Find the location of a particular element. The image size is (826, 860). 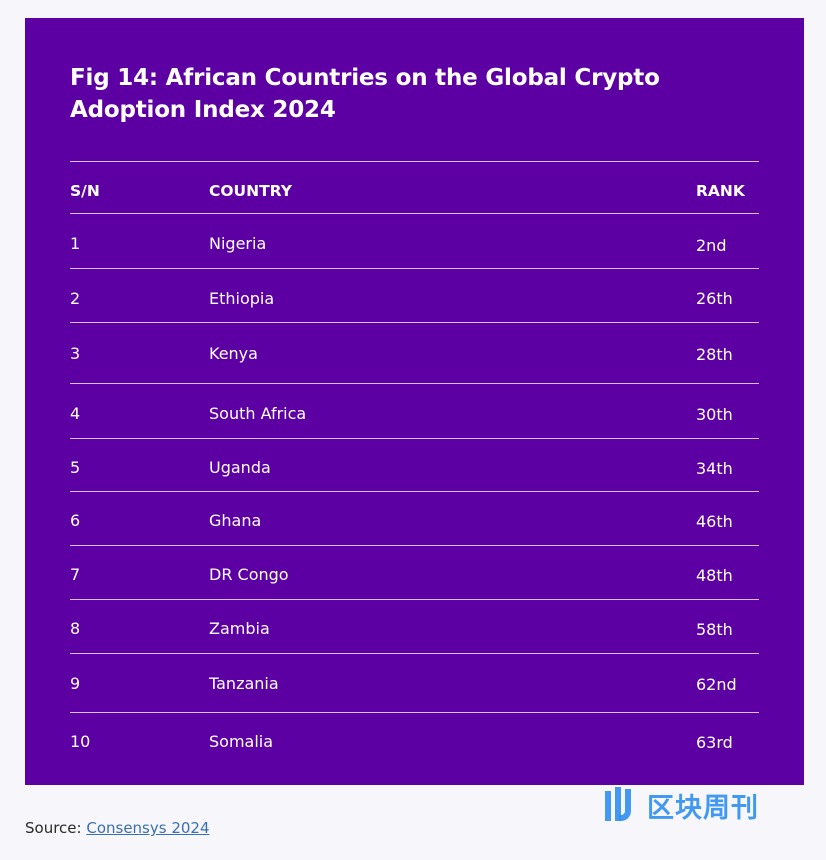

row-7-sn: 7 is located at coordinates (75, 574).